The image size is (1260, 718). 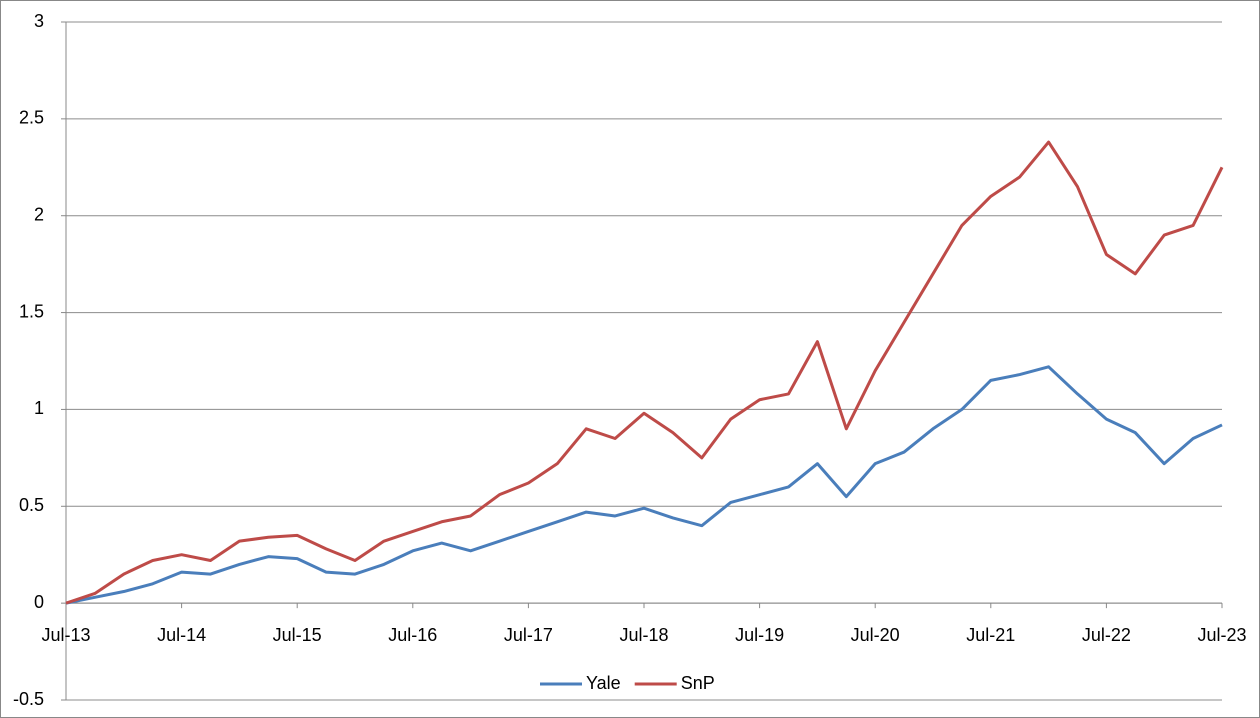 What do you see at coordinates (39, 602) in the screenshot?
I see `y-tick-label: 0` at bounding box center [39, 602].